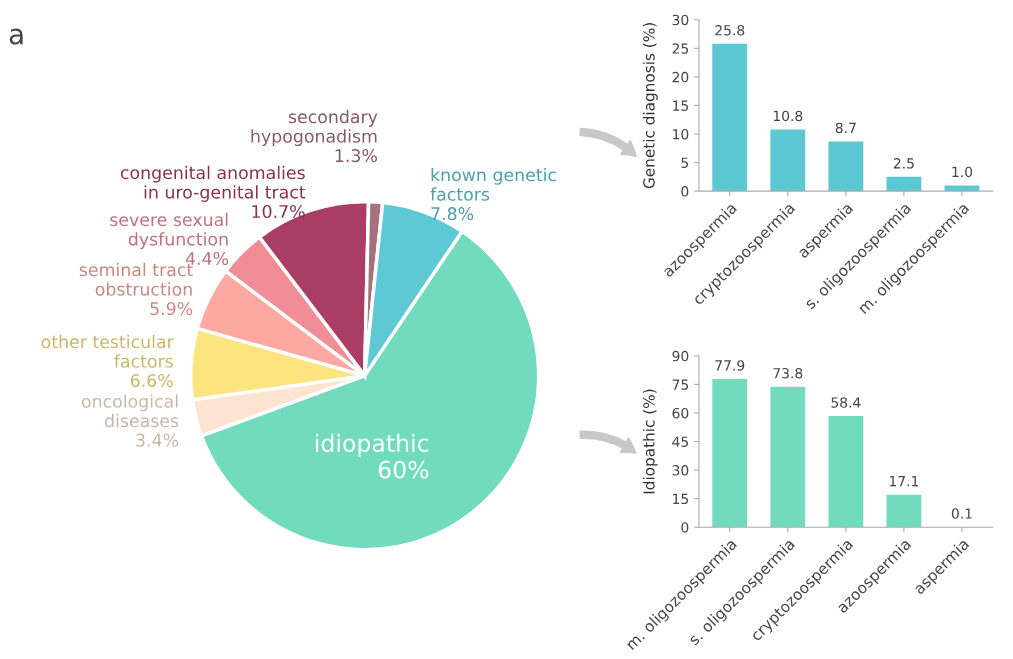 The image size is (1013, 659). What do you see at coordinates (171, 309) in the screenshot?
I see `data-label: 5.9%` at bounding box center [171, 309].